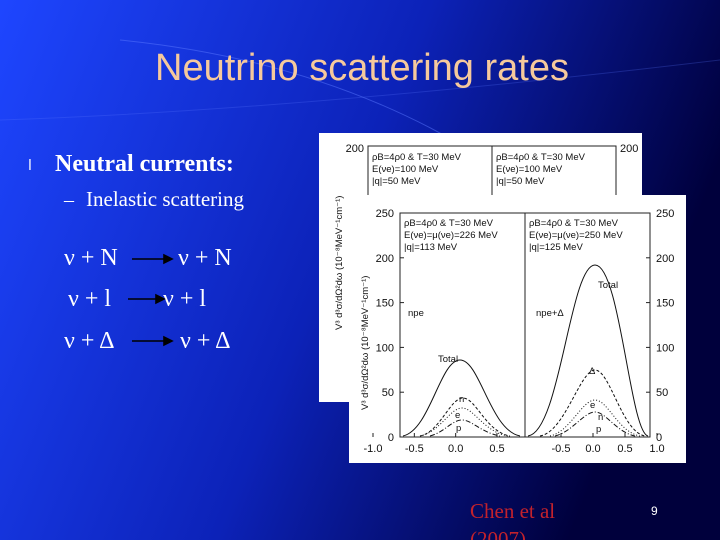 The image size is (720, 540). Describe the element at coordinates (654, 511) in the screenshot. I see `page-number: 9` at that location.